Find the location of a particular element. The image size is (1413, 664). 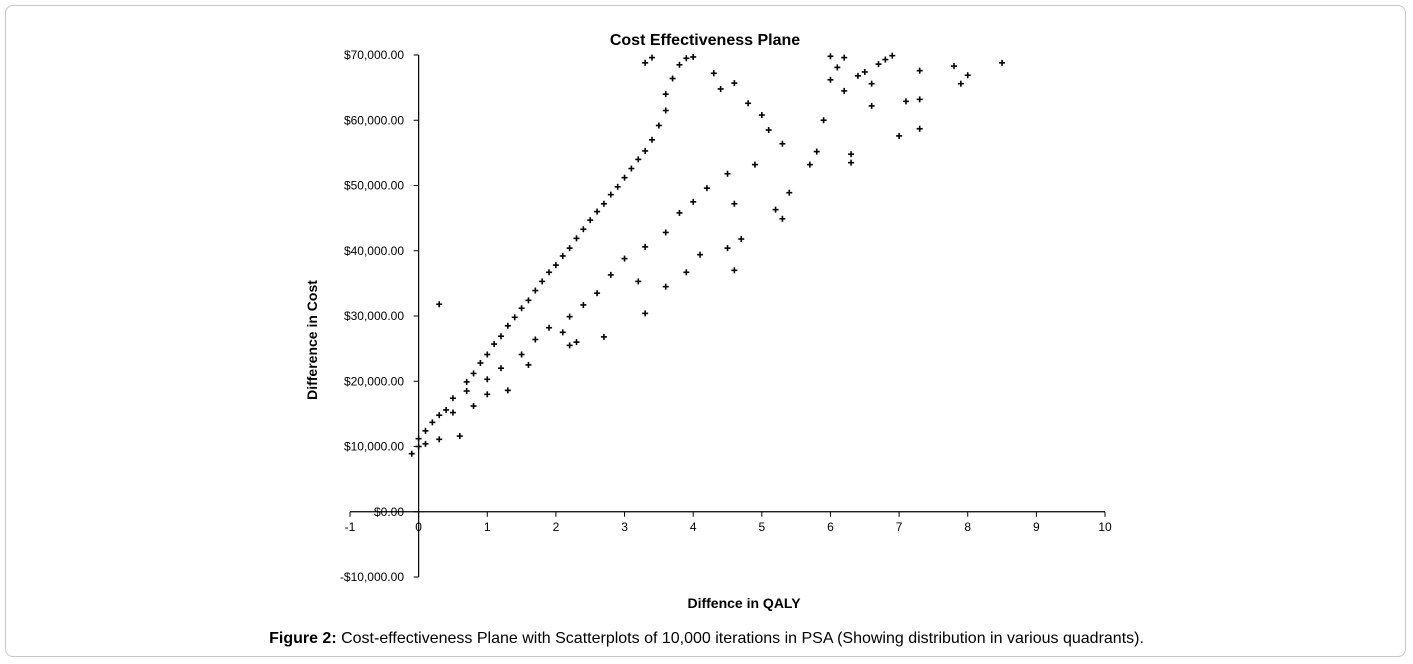

y-tick-label: $50,000.00 is located at coordinates (374, 186).